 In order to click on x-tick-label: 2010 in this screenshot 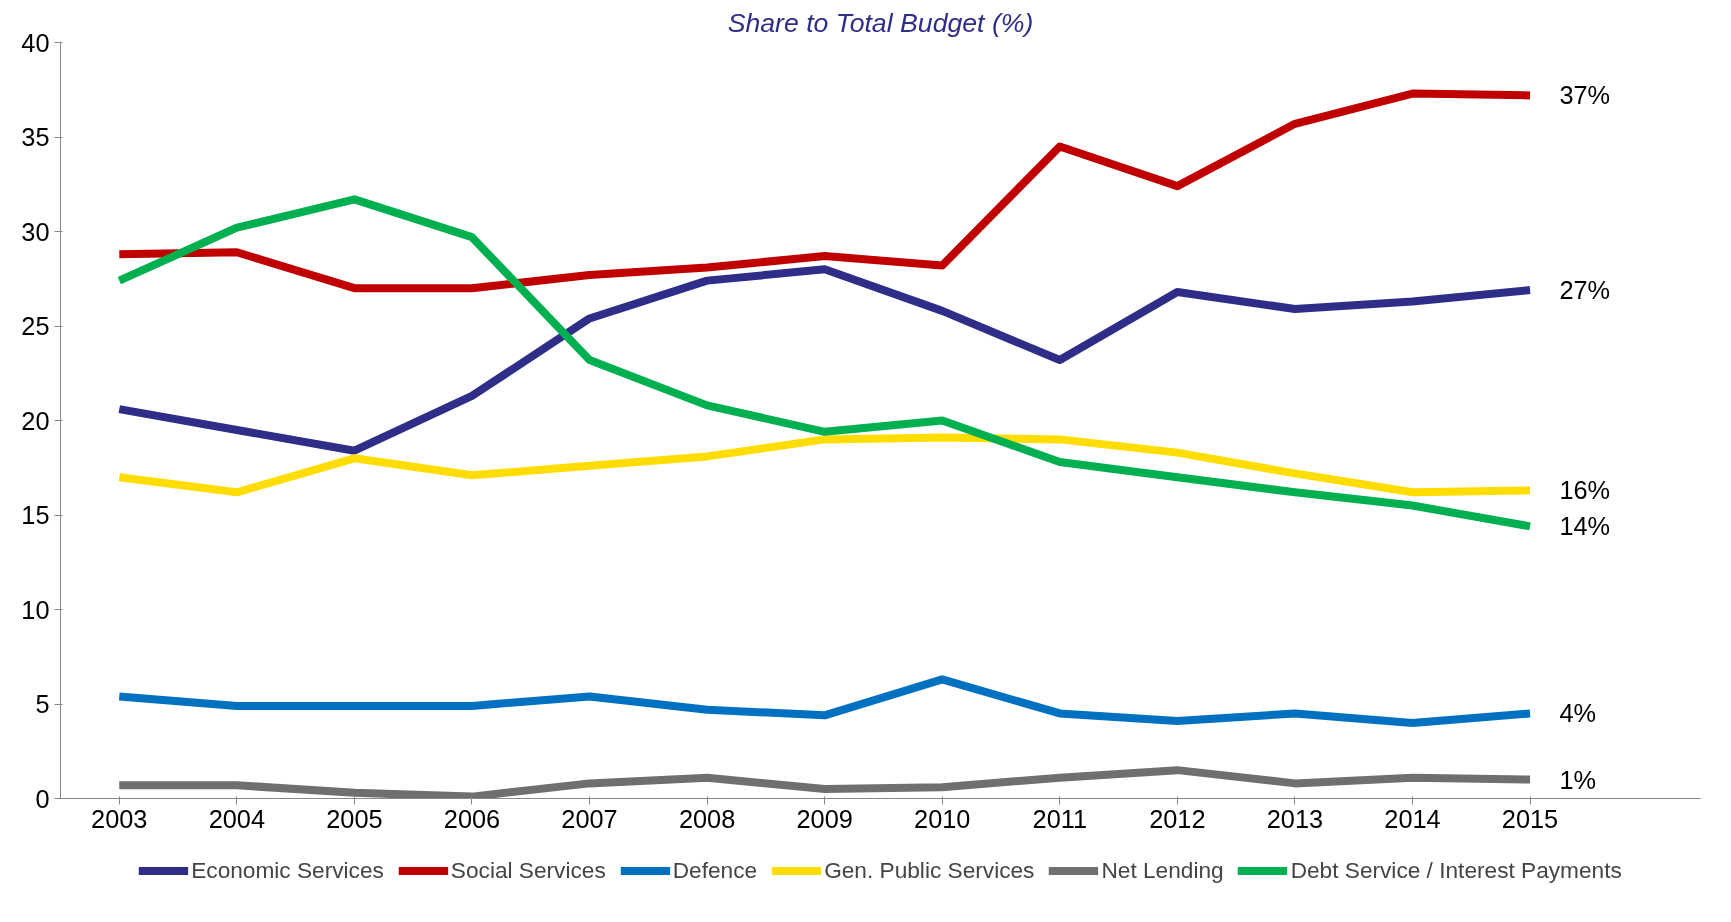, I will do `click(942, 818)`.